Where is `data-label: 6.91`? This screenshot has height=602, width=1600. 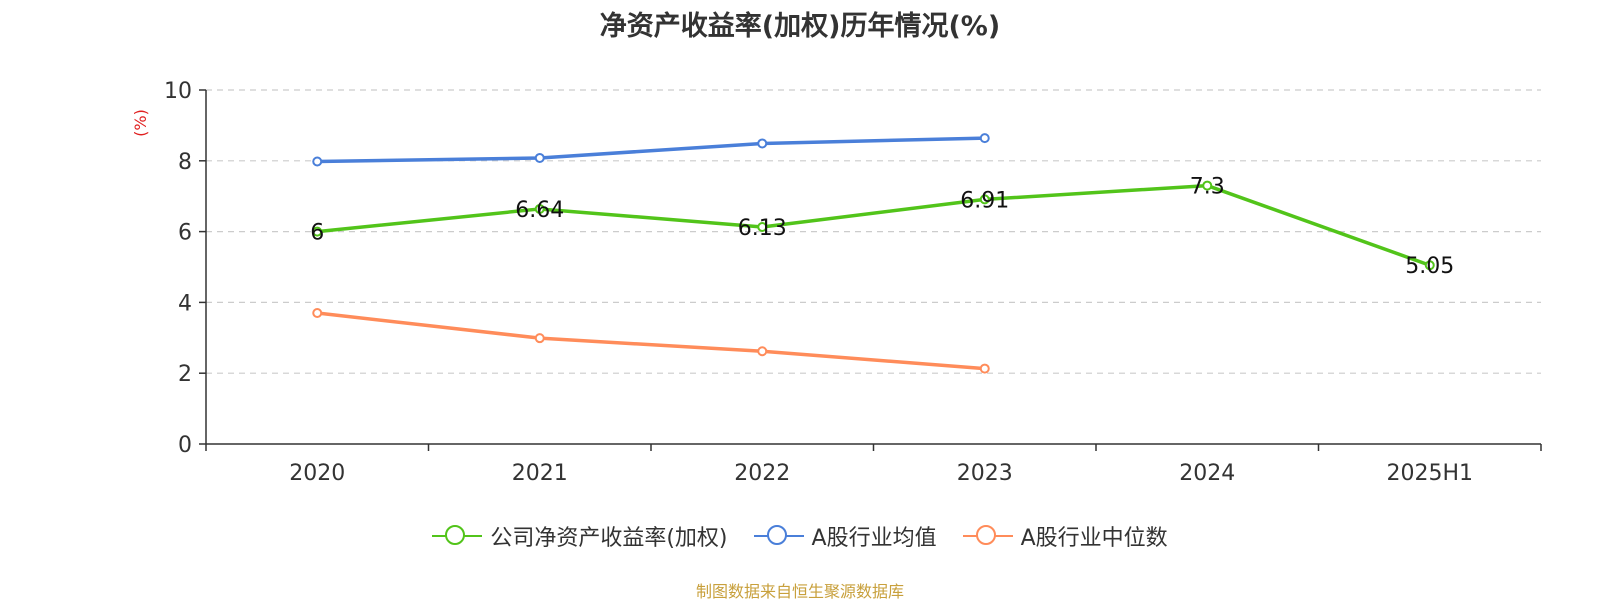 data-label: 6.91 is located at coordinates (984, 200).